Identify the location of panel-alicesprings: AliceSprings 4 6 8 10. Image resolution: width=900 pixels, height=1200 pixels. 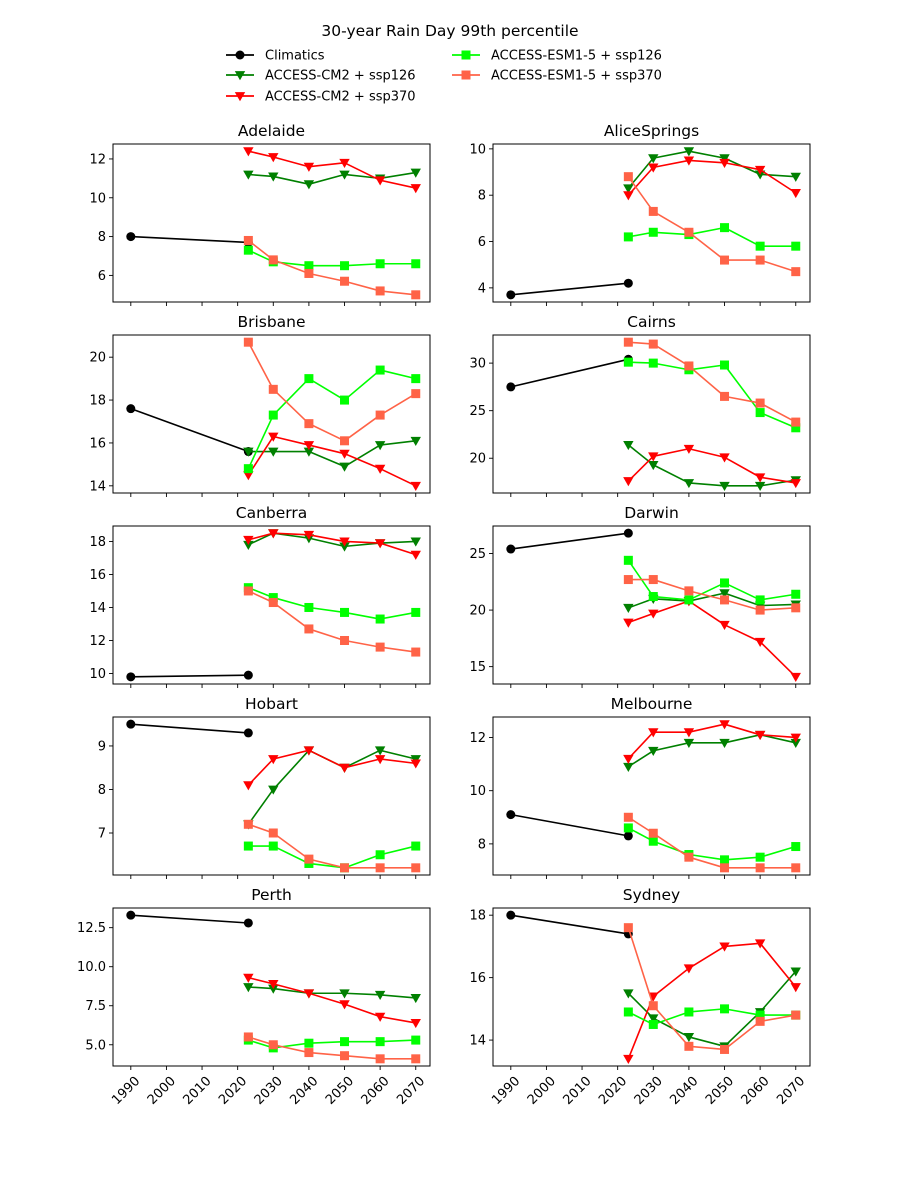
(640, 214).